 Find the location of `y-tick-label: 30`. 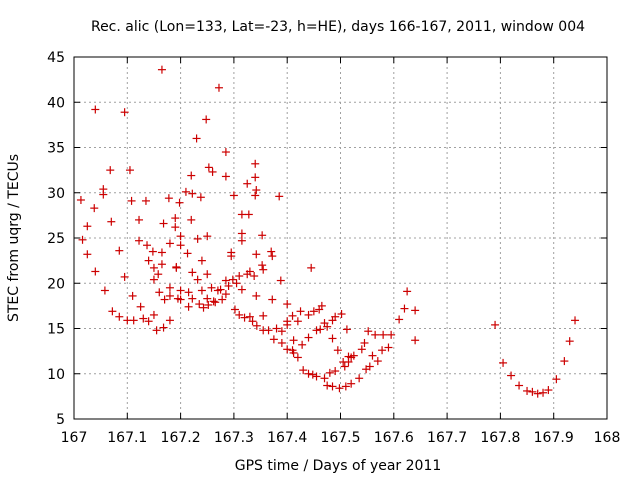

y-tick-label: 30 is located at coordinates (56, 194).